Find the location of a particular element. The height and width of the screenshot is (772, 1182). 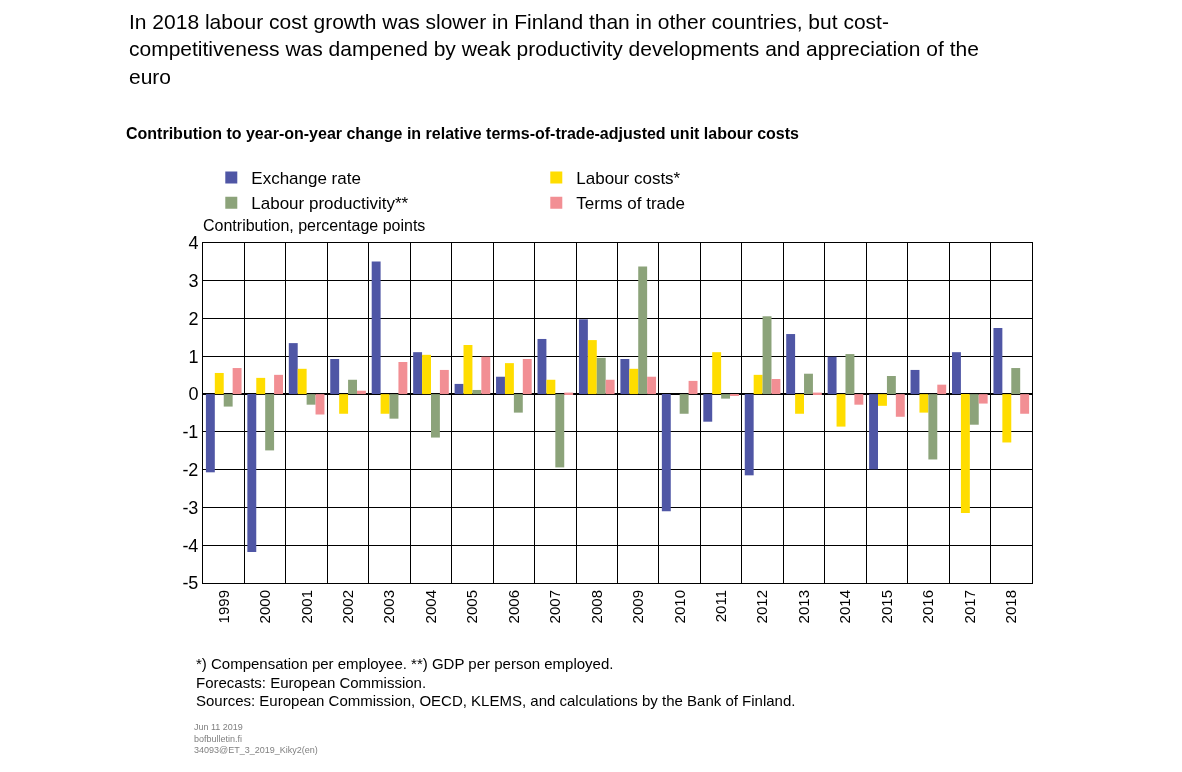

legend-label: Exchange rate is located at coordinates (306, 179).